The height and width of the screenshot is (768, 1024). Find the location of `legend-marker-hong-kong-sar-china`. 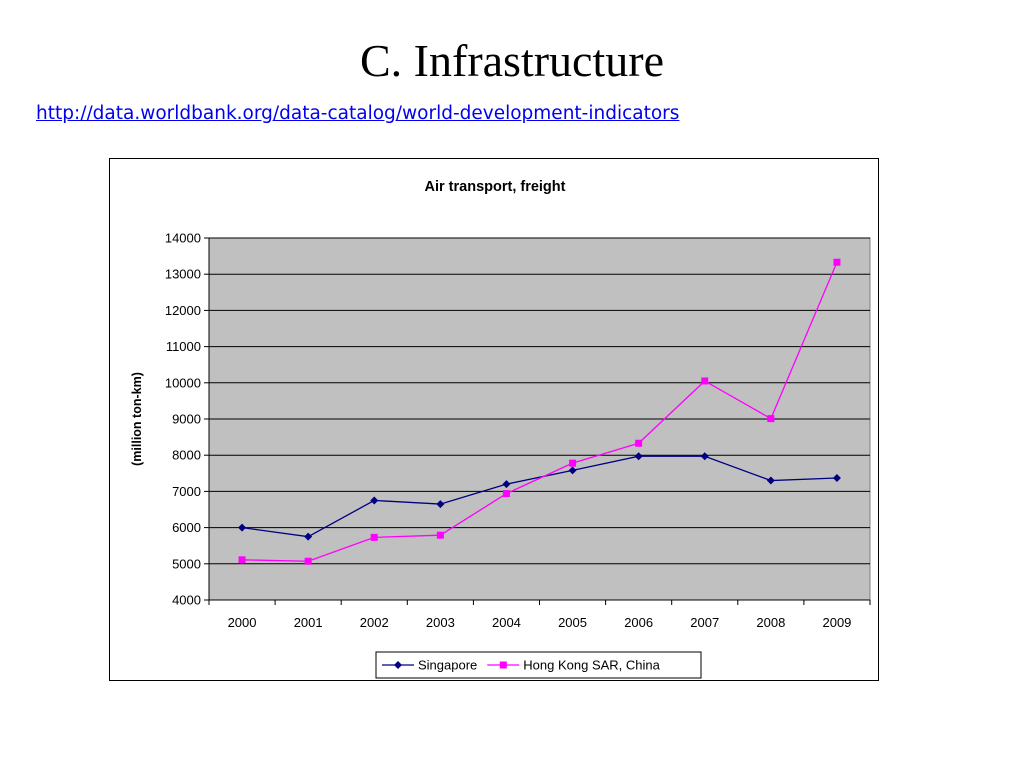

legend-marker-hong-kong-sar-china is located at coordinates (503, 665).